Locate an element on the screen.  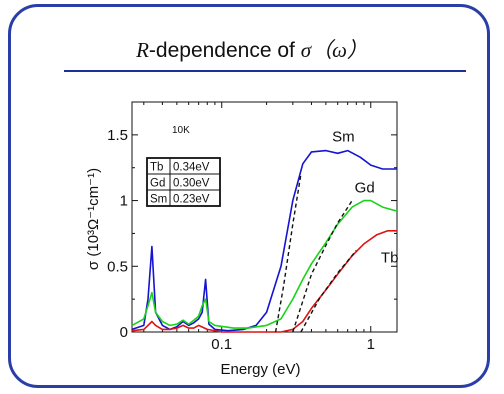
table-gap-cell: 0.34eV is located at coordinates (191, 168).